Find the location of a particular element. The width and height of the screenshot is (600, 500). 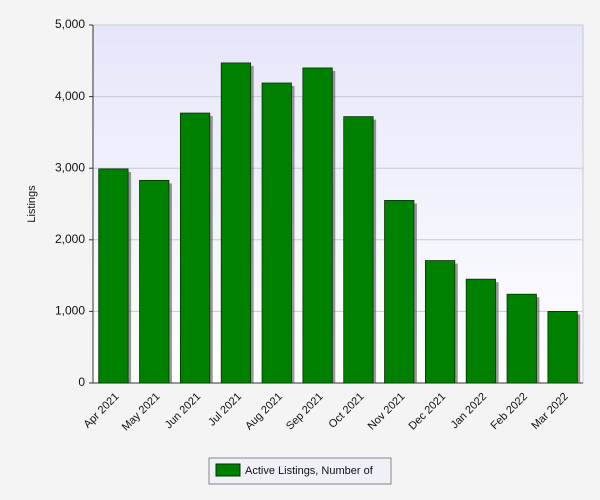

y-tick-label: 0 is located at coordinates (81, 382).